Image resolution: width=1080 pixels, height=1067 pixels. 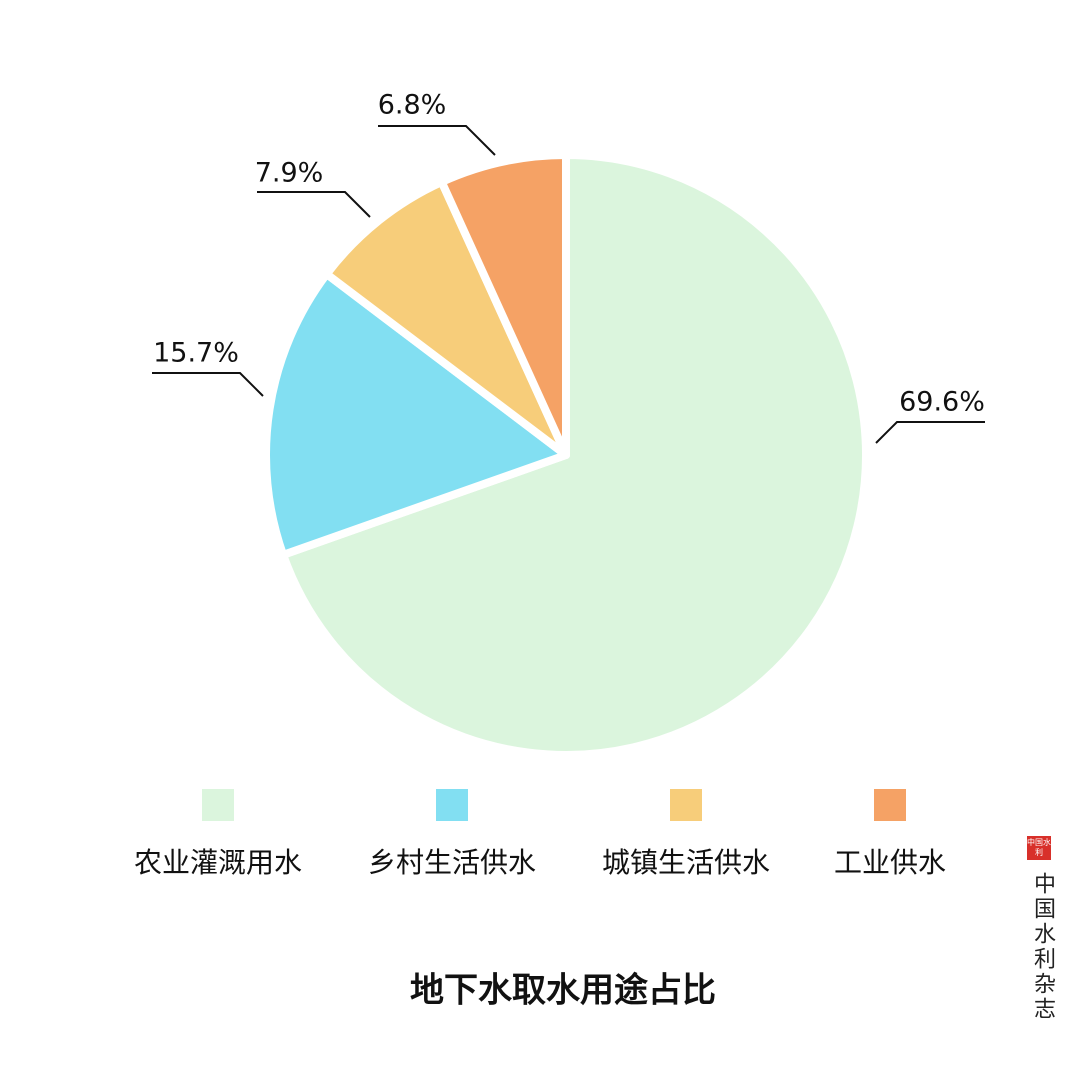 I want to click on legend-label: 工业供水, so click(x=890, y=862).